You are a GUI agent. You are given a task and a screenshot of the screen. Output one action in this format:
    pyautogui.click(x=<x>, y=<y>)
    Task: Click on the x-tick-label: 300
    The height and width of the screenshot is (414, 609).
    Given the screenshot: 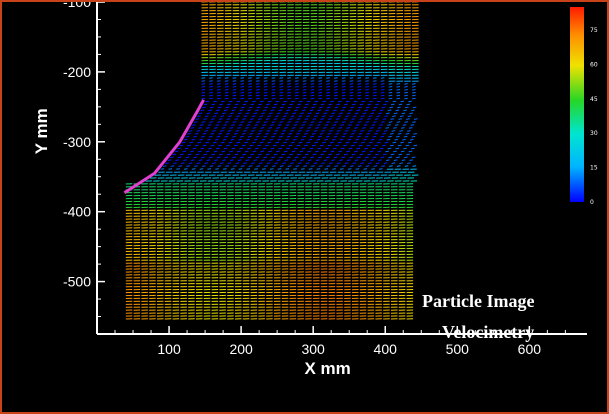 What is the action you would take?
    pyautogui.click(x=313, y=349)
    